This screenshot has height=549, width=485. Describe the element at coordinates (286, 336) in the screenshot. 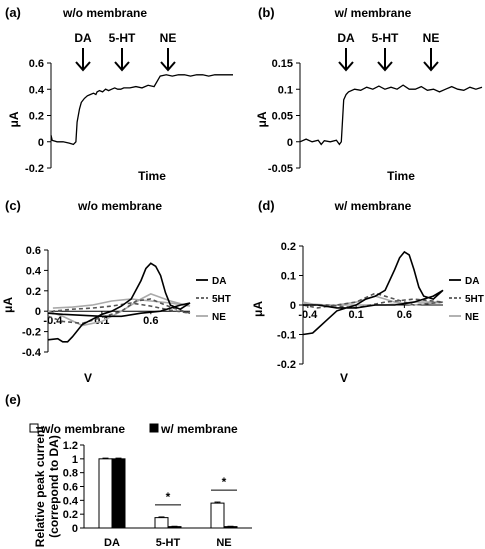

I see `panel-d-ytick-label: -0.1` at that location.